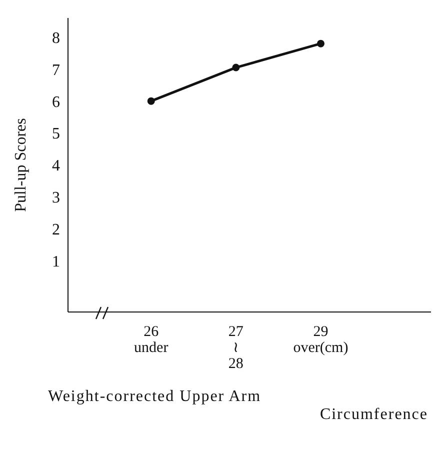 The width and height of the screenshot is (439, 470). What do you see at coordinates (56, 198) in the screenshot?
I see `y-tick-label: 3` at bounding box center [56, 198].